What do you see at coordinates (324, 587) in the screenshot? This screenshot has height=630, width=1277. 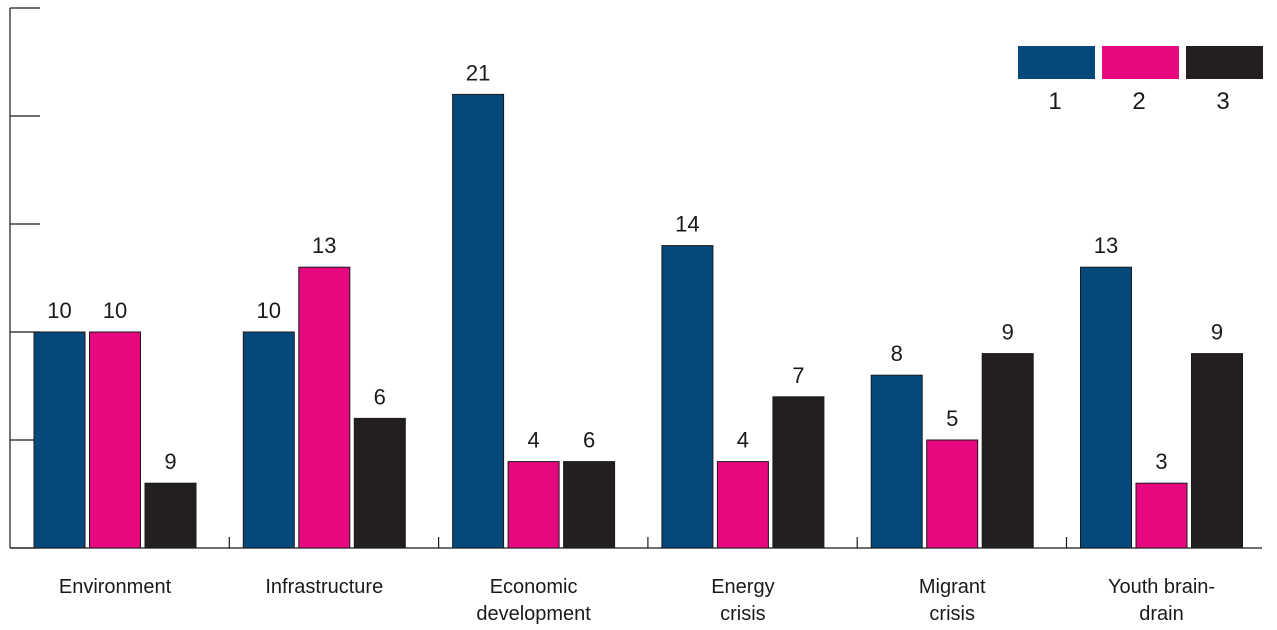 I see `category-label: Infrastructure` at bounding box center [324, 587].